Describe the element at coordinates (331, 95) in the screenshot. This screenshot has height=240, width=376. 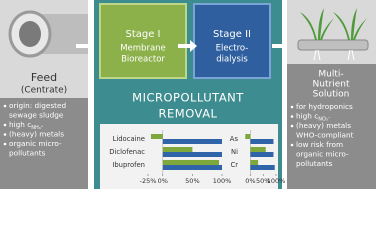
I see `output-title: Solution` at that location.